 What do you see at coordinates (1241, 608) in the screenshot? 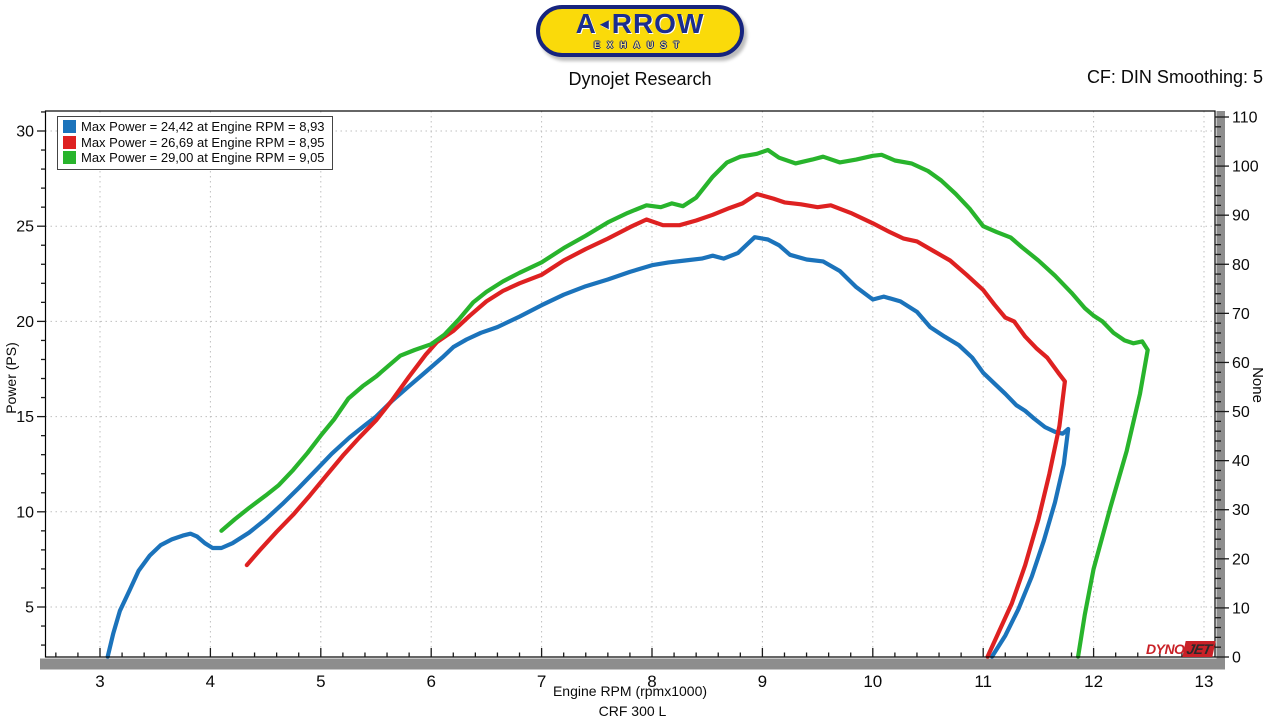
I see `right-y-tick-label: 10` at bounding box center [1241, 608].